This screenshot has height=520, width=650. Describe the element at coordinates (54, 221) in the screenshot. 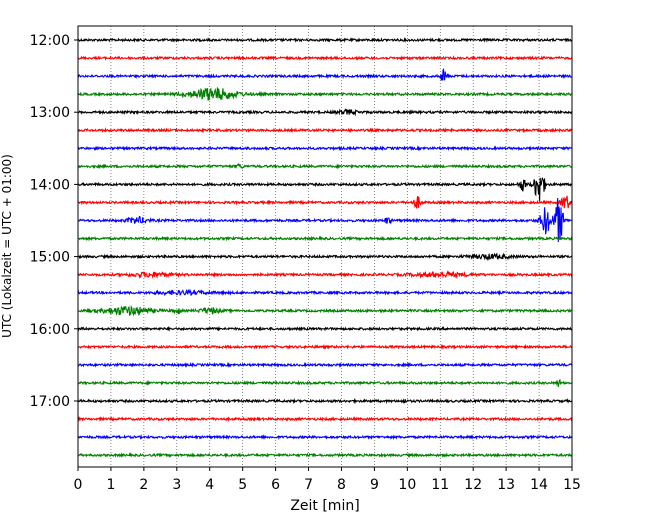

I see `y-axis-ticks: 12:00 13:00 14:00 15:00 16:00 17:00` at that location.